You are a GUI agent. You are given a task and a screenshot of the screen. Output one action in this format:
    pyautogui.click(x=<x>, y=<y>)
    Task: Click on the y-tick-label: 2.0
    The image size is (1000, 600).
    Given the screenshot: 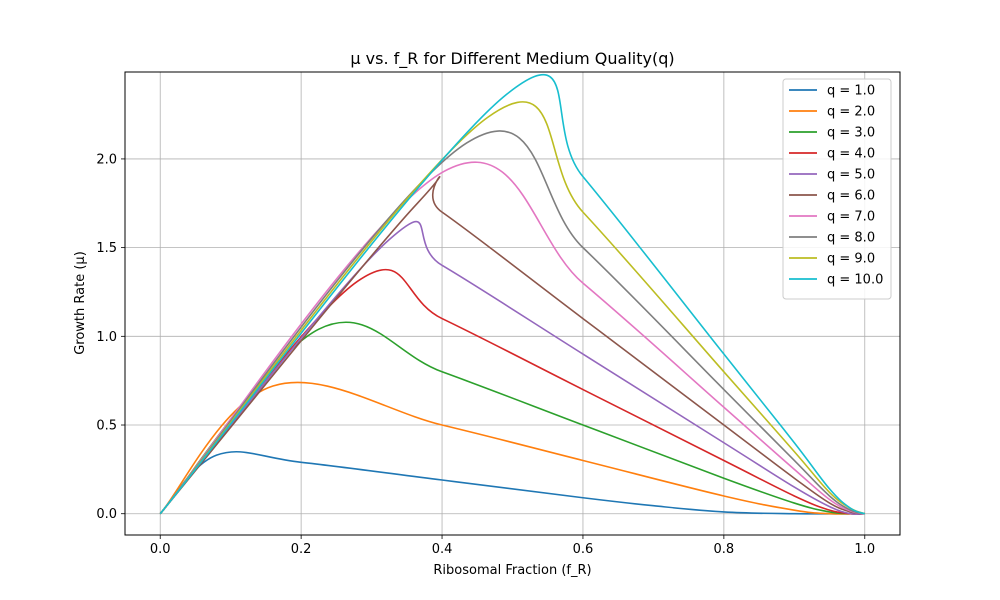 What is the action you would take?
    pyautogui.click(x=106, y=159)
    